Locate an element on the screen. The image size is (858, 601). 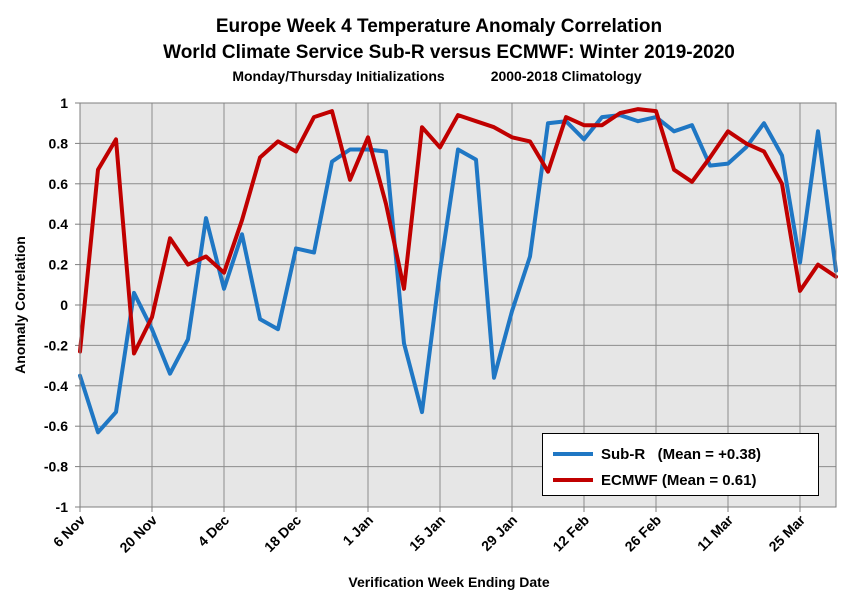
subtitle-initializations: Monday/Thursday Initializations is located at coordinates (338, 76).